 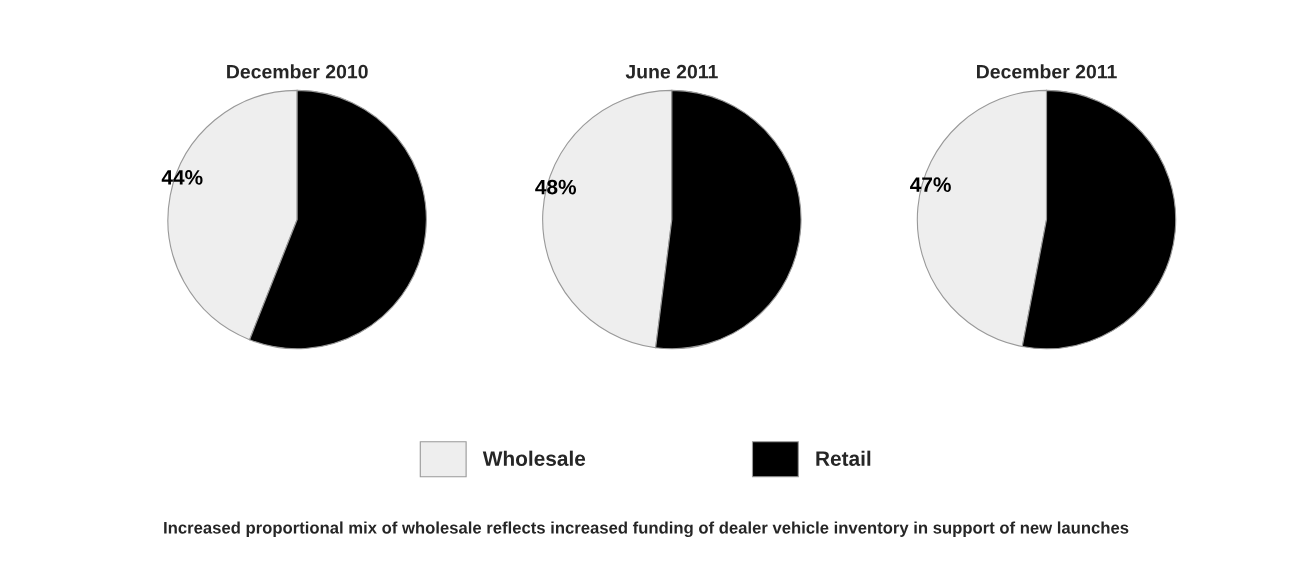 I want to click on legend-label: Retail, so click(x=843, y=458).